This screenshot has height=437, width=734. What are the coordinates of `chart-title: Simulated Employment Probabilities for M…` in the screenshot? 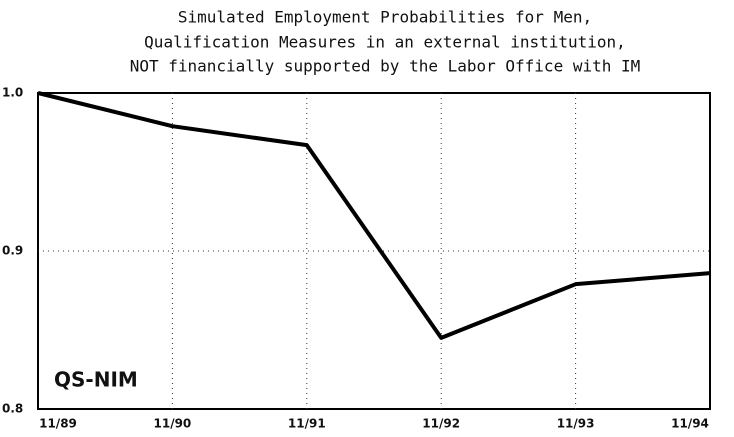 It's located at (385, 17).